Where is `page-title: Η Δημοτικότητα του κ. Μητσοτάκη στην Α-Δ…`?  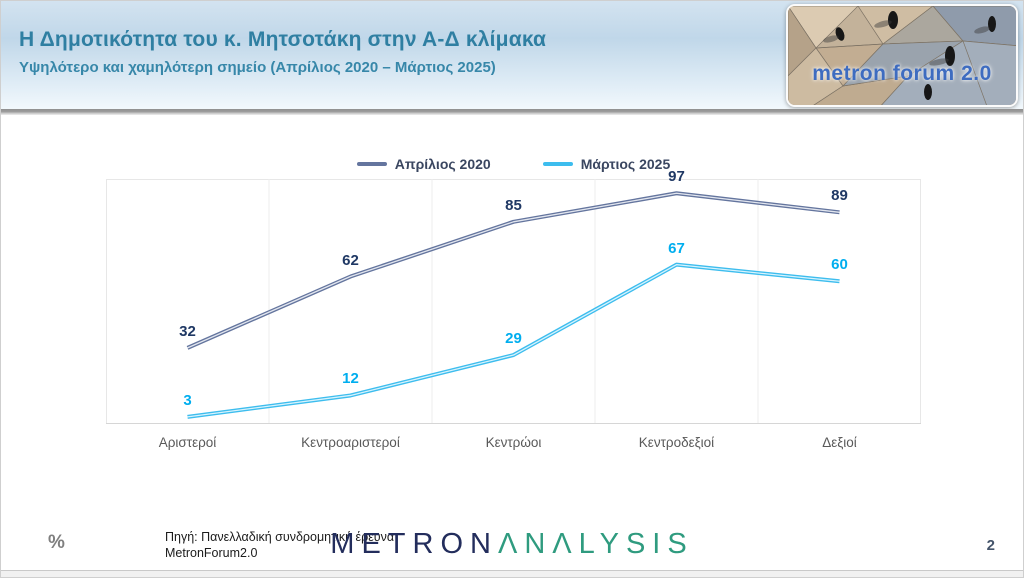
page-title: Η Δημοτικότητα του κ. Μητσοτάκη στην Α-Δ… is located at coordinates (283, 39).